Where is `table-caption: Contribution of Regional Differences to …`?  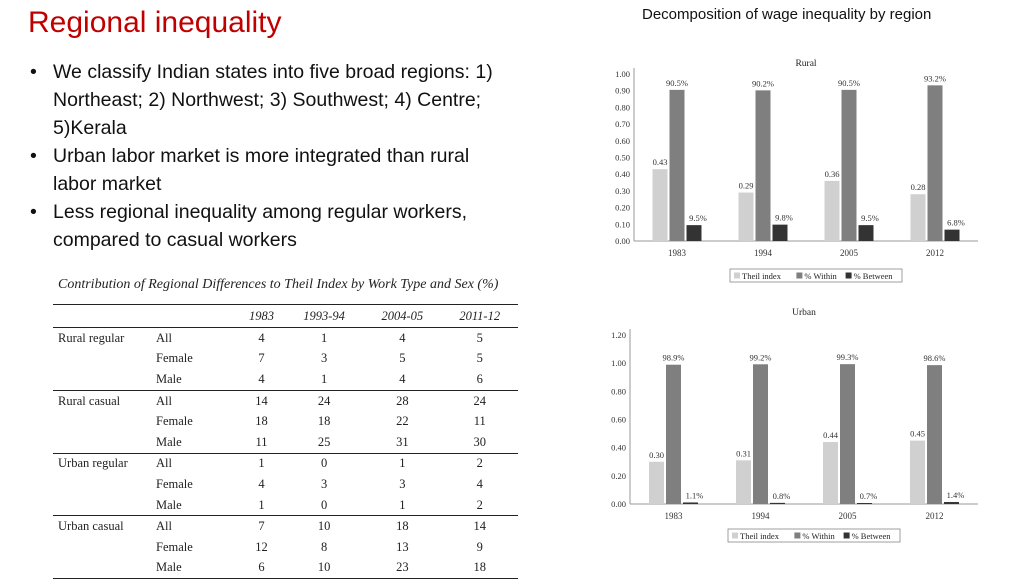 table-caption: Contribution of Regional Differences to … is located at coordinates (278, 284).